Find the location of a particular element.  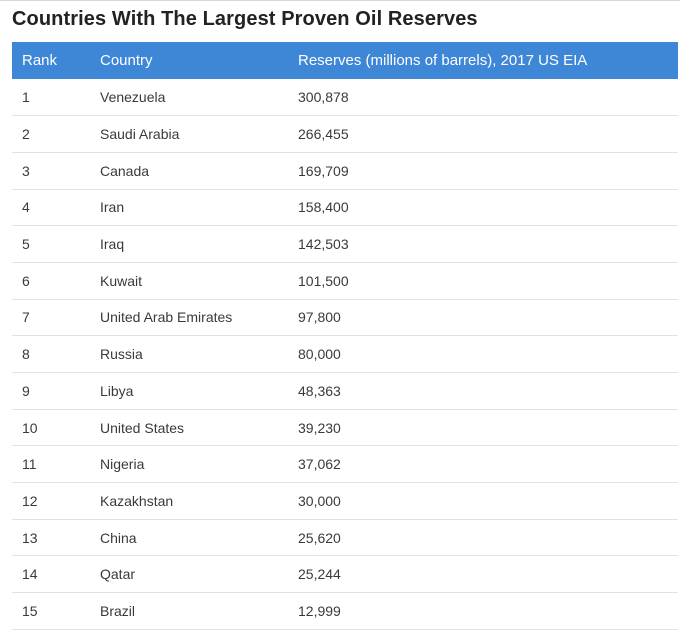

cell-rank: 8 is located at coordinates (26, 354).